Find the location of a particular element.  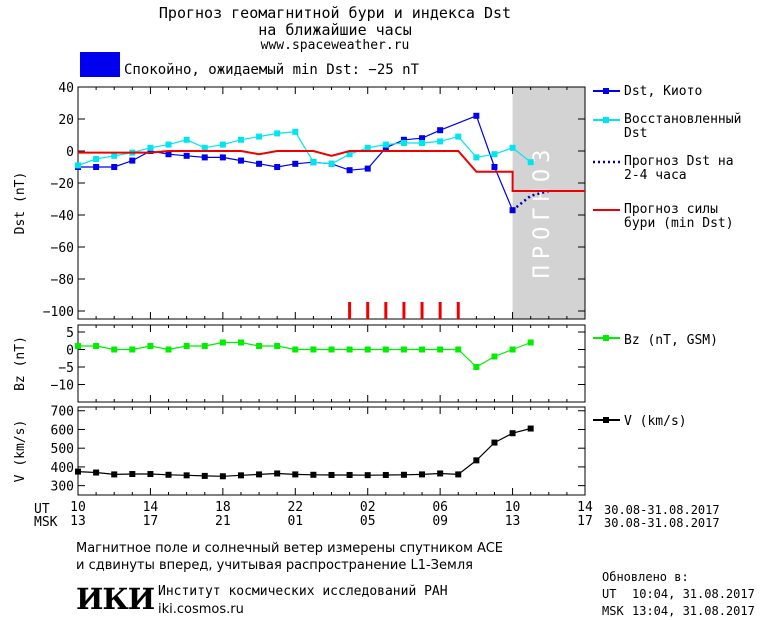

y-tick-label: 700 is located at coordinates (62, 412).